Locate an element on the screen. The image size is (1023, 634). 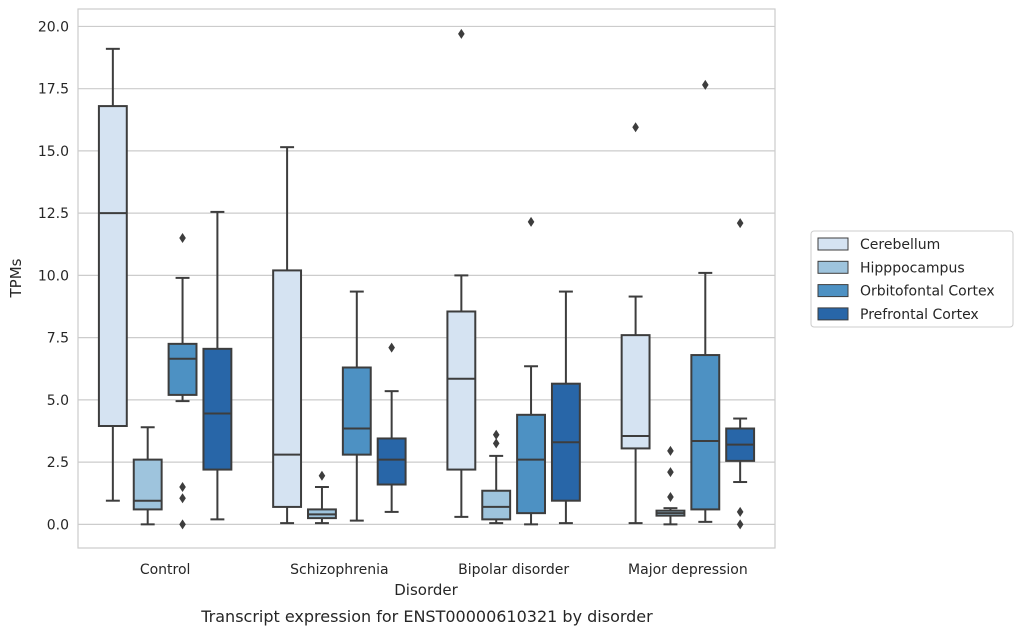
y-tick-label: 17.5 is located at coordinates (53, 90).